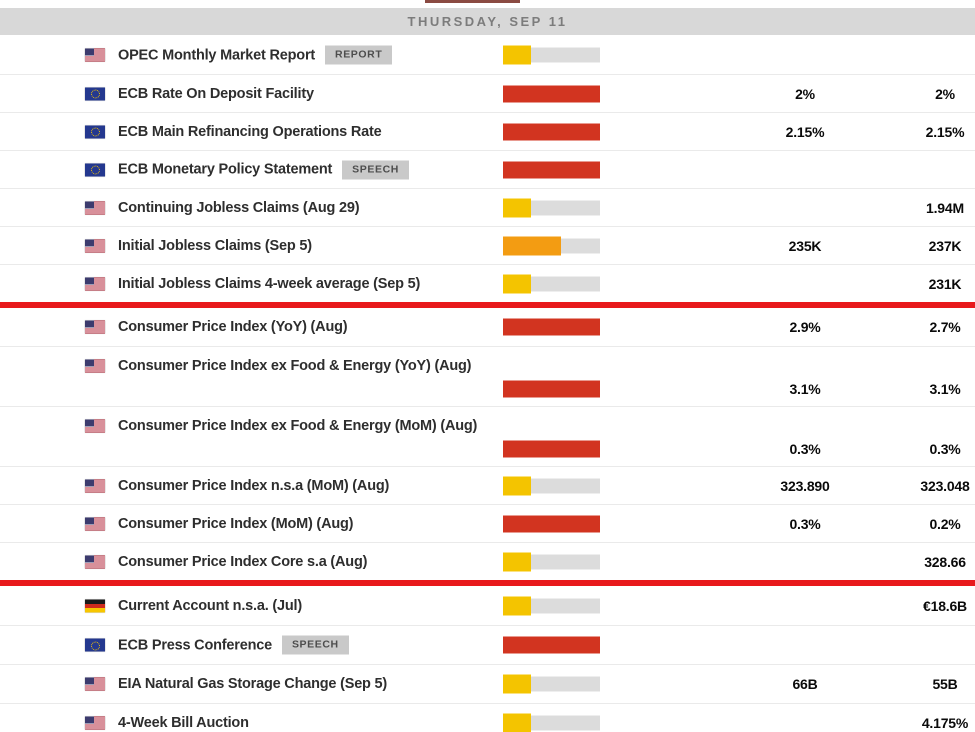 The height and width of the screenshot is (732, 975). Describe the element at coordinates (805, 684) in the screenshot. I see `forecast-value: 66B` at that location.